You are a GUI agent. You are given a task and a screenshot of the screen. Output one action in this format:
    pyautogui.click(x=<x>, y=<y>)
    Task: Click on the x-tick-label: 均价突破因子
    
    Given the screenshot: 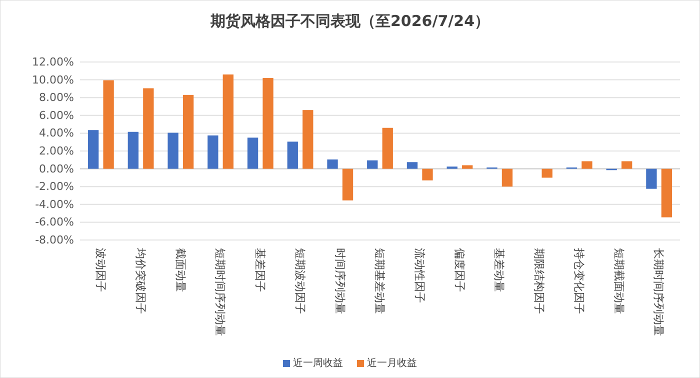 What is the action you would take?
    pyautogui.click(x=140, y=280)
    